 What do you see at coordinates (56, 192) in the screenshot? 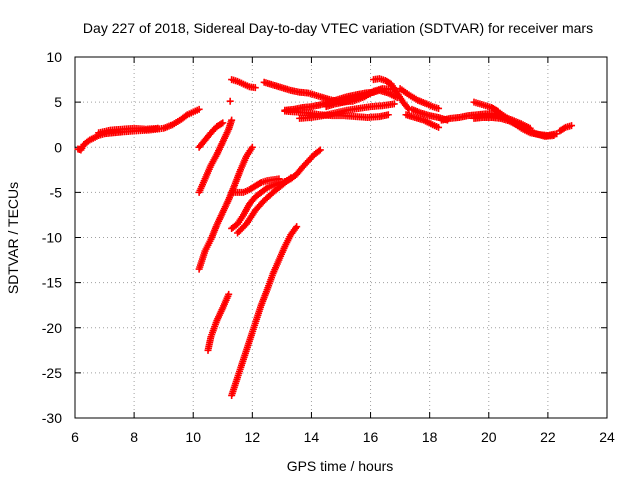
I see `y-tick-label: -5` at bounding box center [56, 192].